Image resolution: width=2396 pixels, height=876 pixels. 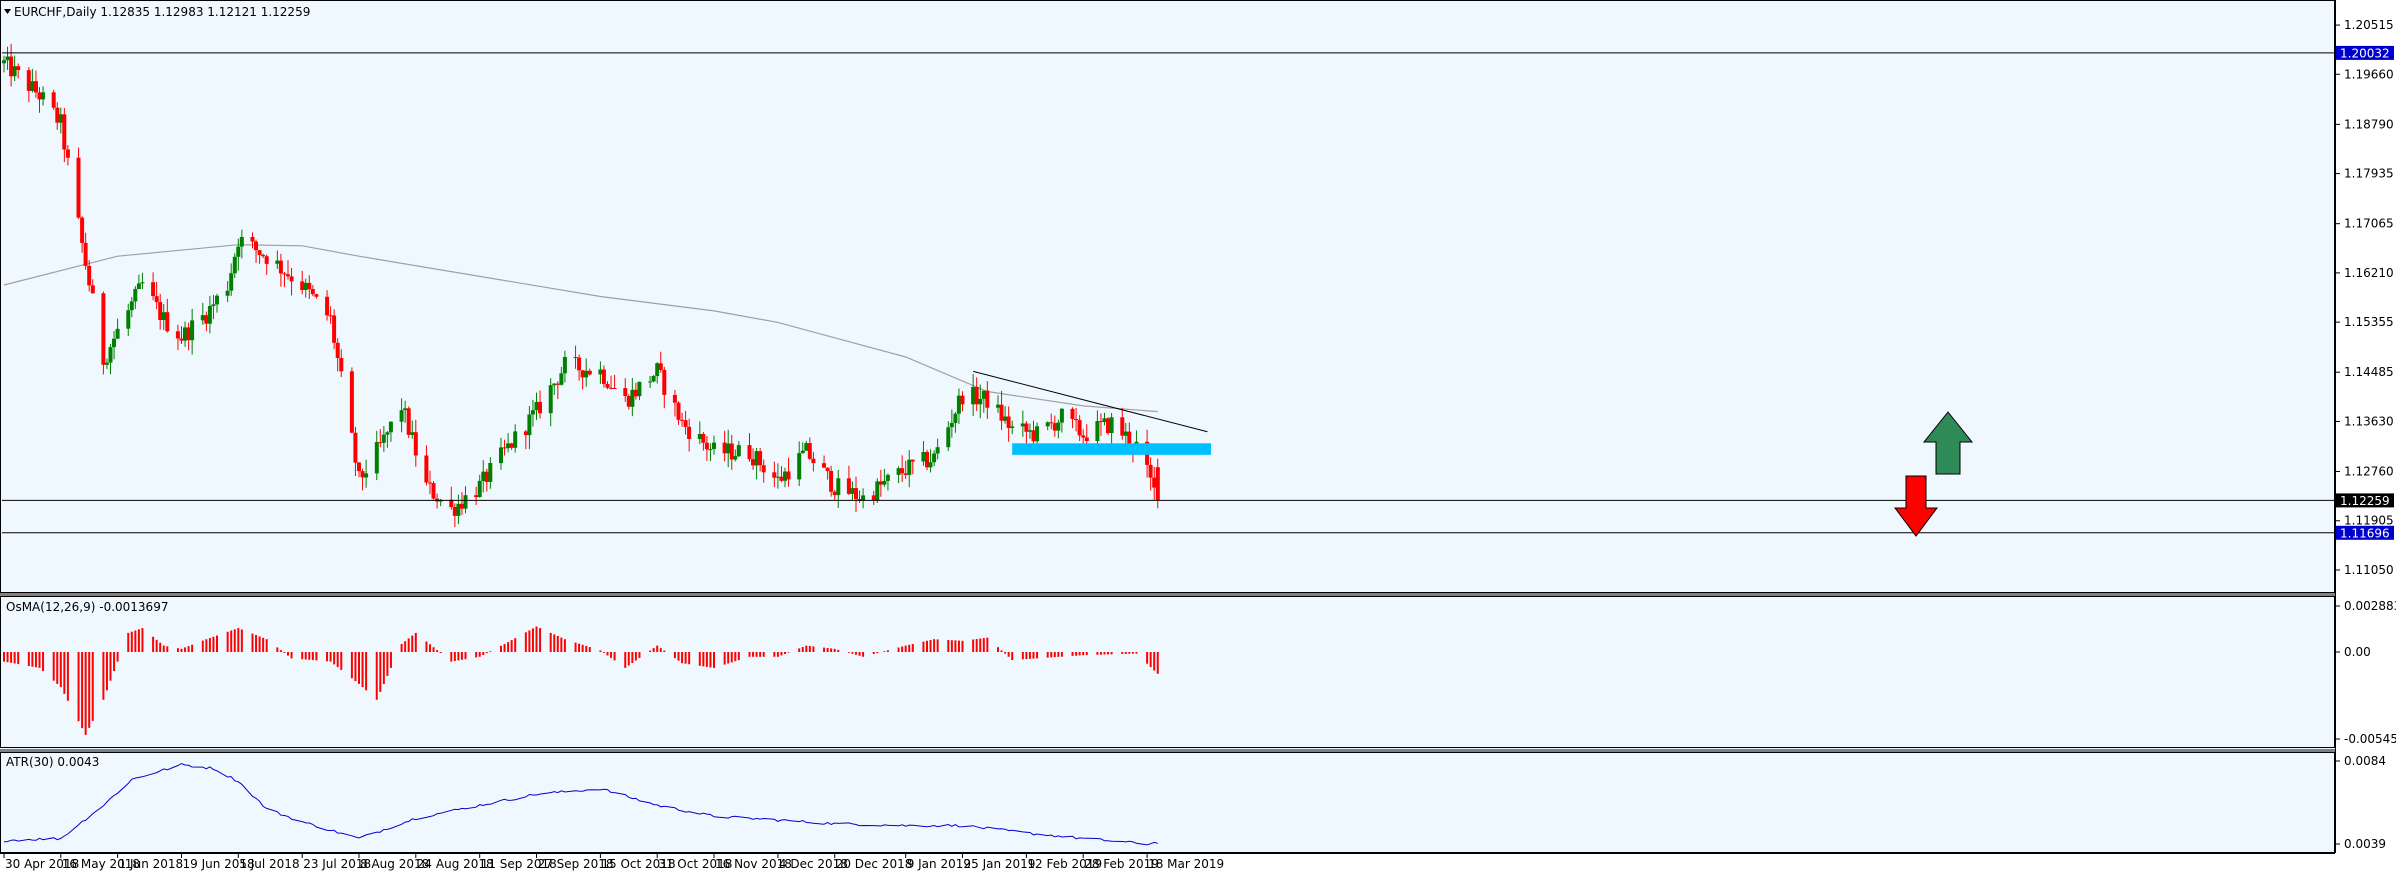 I want to click on dropdown-triangle-icon, so click(x=7, y=11).